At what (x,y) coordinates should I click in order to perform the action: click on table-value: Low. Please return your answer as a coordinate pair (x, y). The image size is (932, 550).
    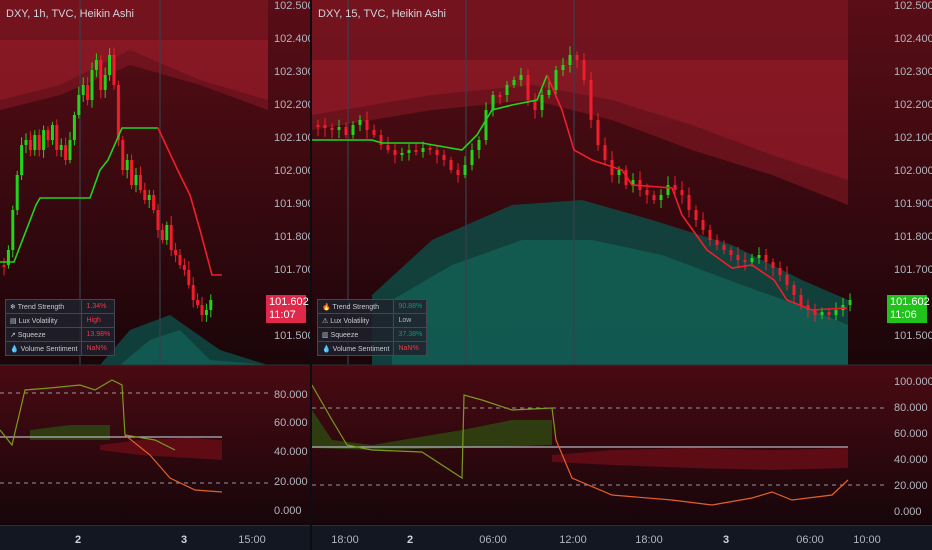
    Looking at the image, I should click on (410, 320).